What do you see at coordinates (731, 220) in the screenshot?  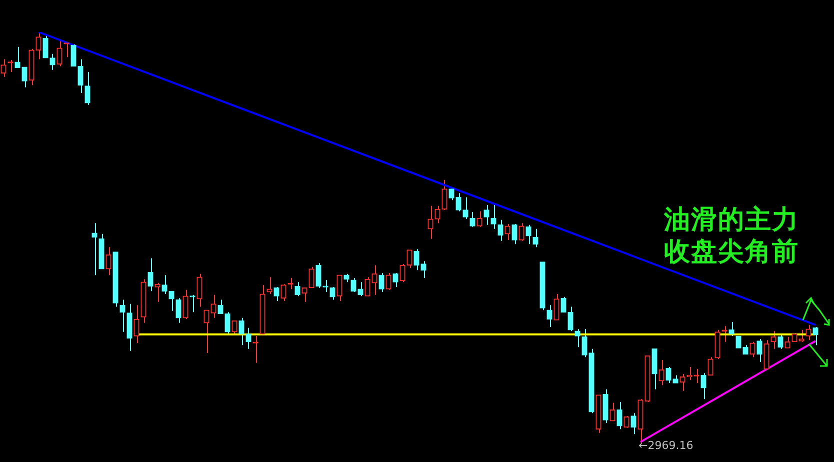 I see `annotation: 油滑的主力` at bounding box center [731, 220].